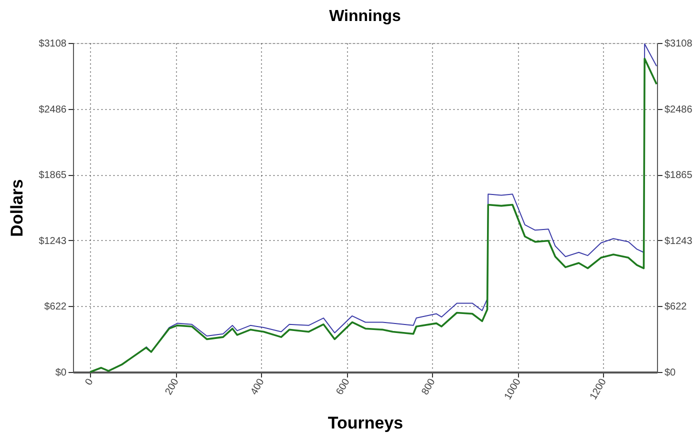 This screenshot has width=700, height=439. Describe the element at coordinates (258, 386) in the screenshot. I see `x-tick-label: 400` at that location.